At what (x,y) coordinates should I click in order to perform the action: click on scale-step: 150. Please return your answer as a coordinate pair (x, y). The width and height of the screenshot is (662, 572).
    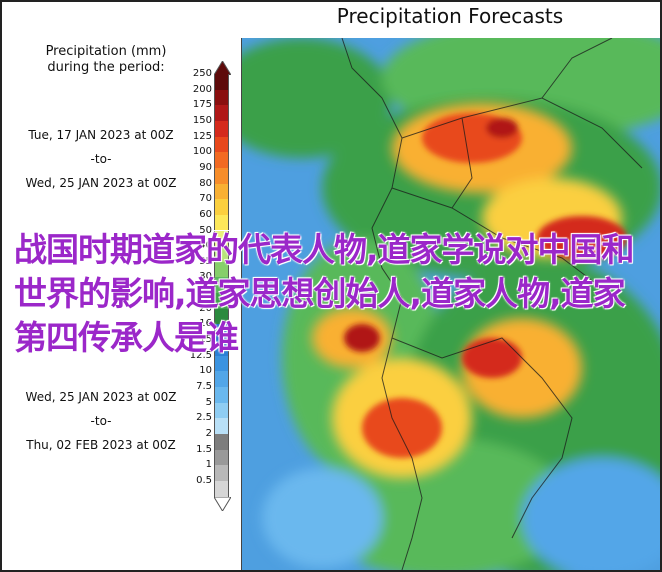
    Looking at the image, I should click on (214, 126).